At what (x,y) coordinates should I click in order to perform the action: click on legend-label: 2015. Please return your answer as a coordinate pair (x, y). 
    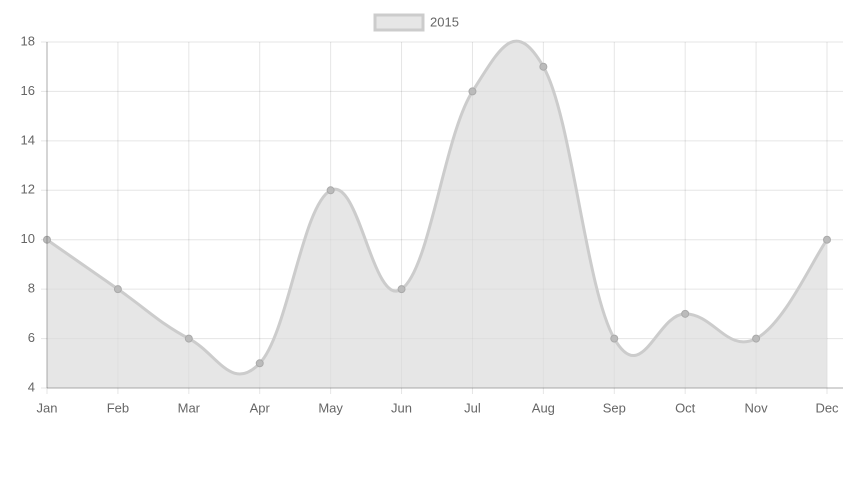
    Looking at the image, I should click on (444, 21).